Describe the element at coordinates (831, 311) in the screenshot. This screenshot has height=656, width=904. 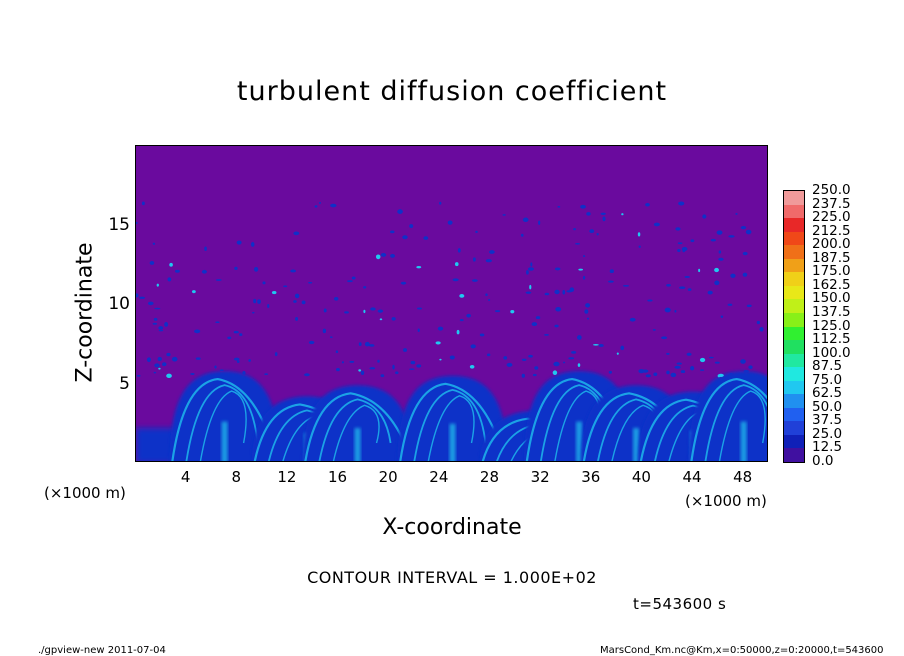
I see `colorbar-label: 137.5` at that location.